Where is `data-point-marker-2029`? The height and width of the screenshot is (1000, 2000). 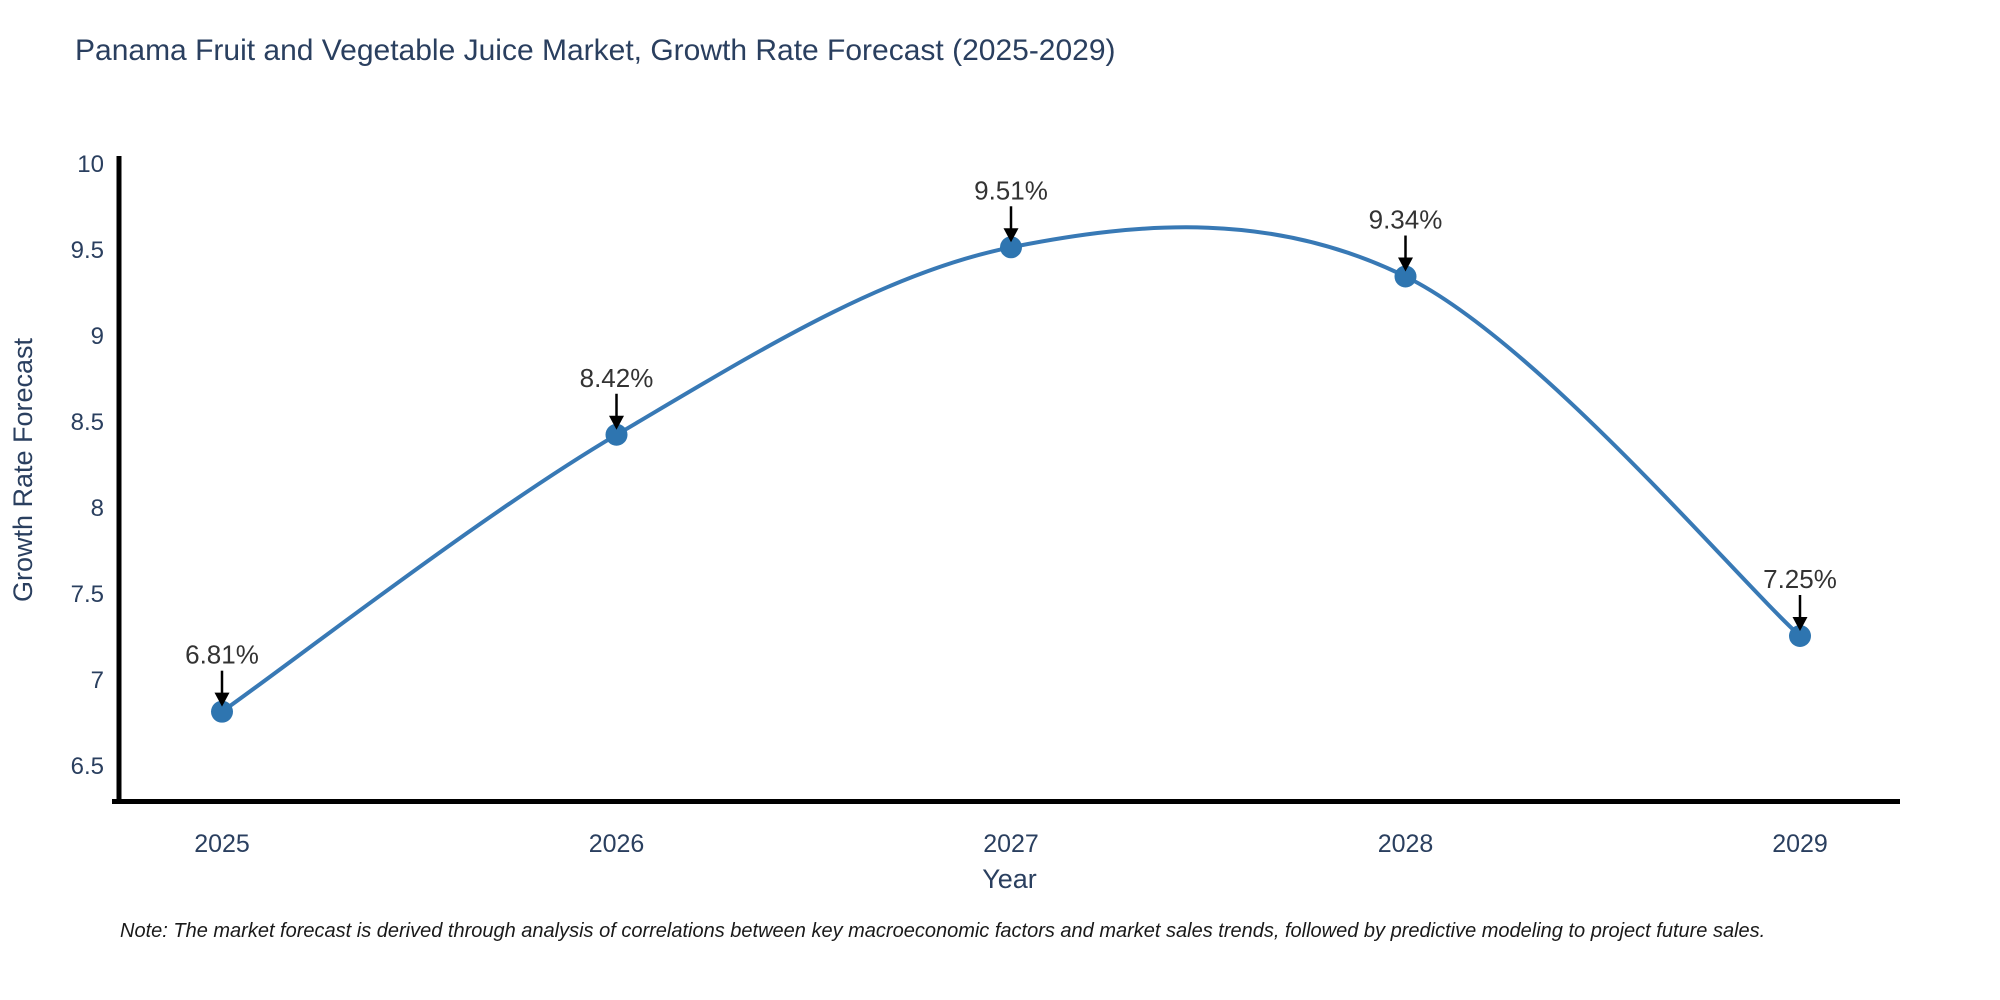
data-point-marker-2029 is located at coordinates (1800, 636).